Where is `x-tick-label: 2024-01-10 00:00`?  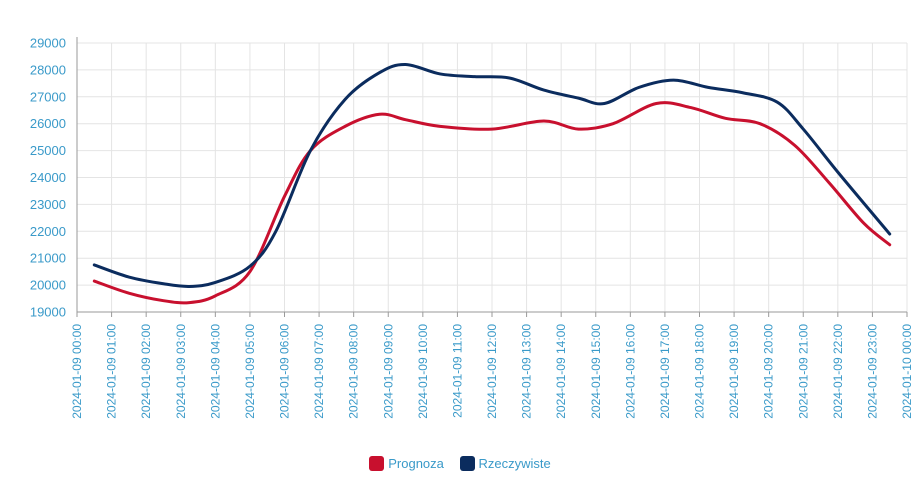
x-tick-label: 2024-01-10 00:00 is located at coordinates (907, 371).